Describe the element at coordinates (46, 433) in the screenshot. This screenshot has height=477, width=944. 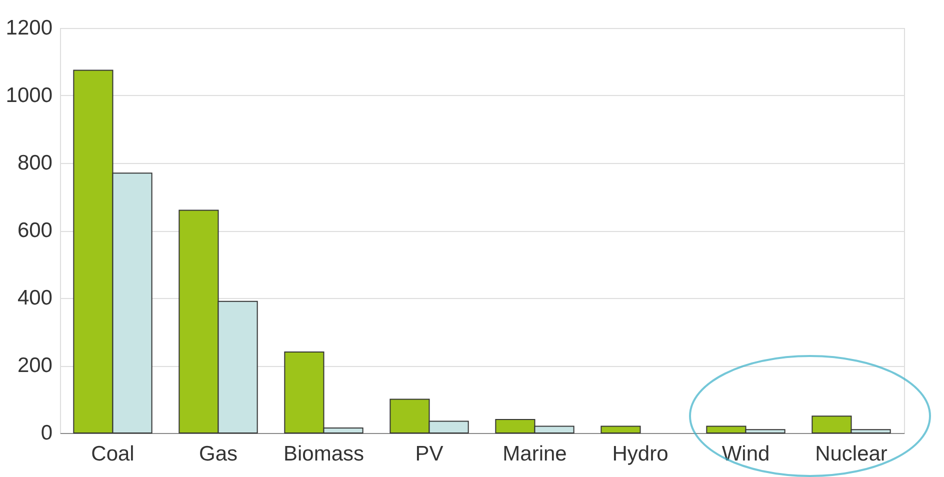
I see `y-tick-label: 0` at that location.